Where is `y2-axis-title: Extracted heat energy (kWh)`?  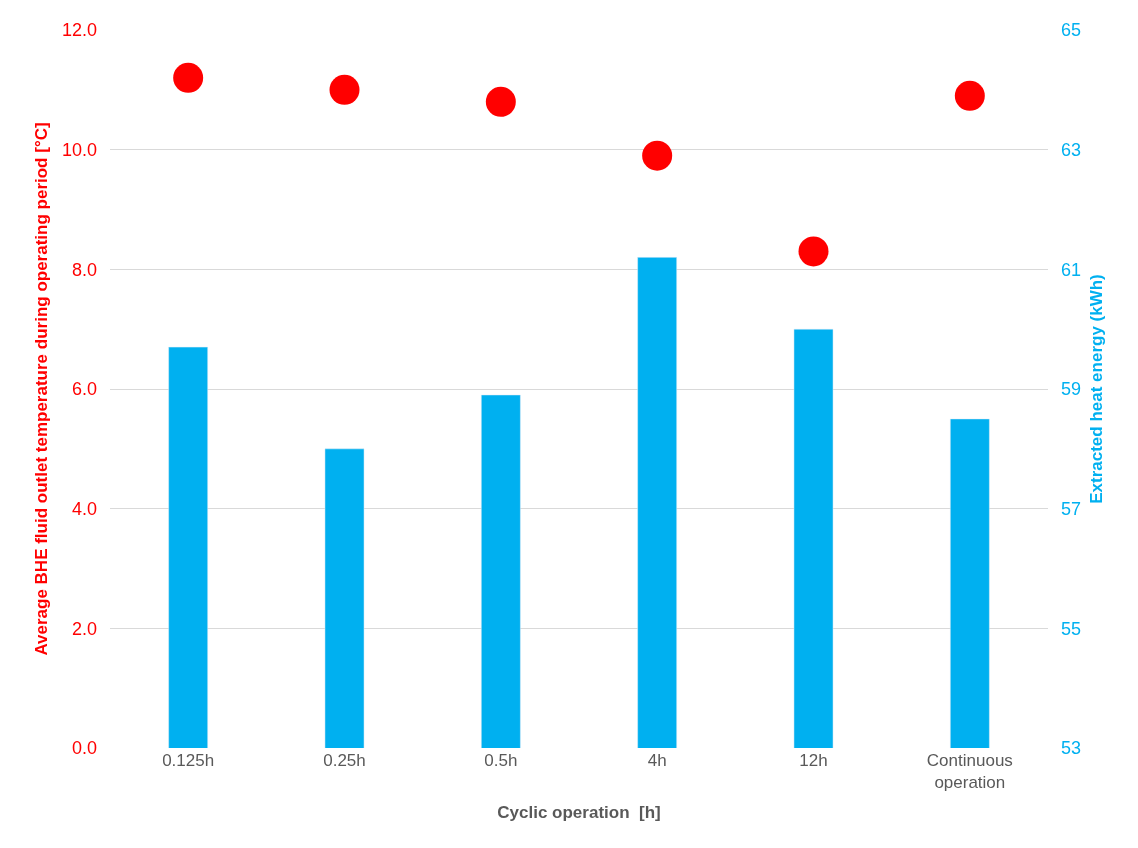
y2-axis-title: Extracted heat energy (kWh) is located at coordinates (1097, 389).